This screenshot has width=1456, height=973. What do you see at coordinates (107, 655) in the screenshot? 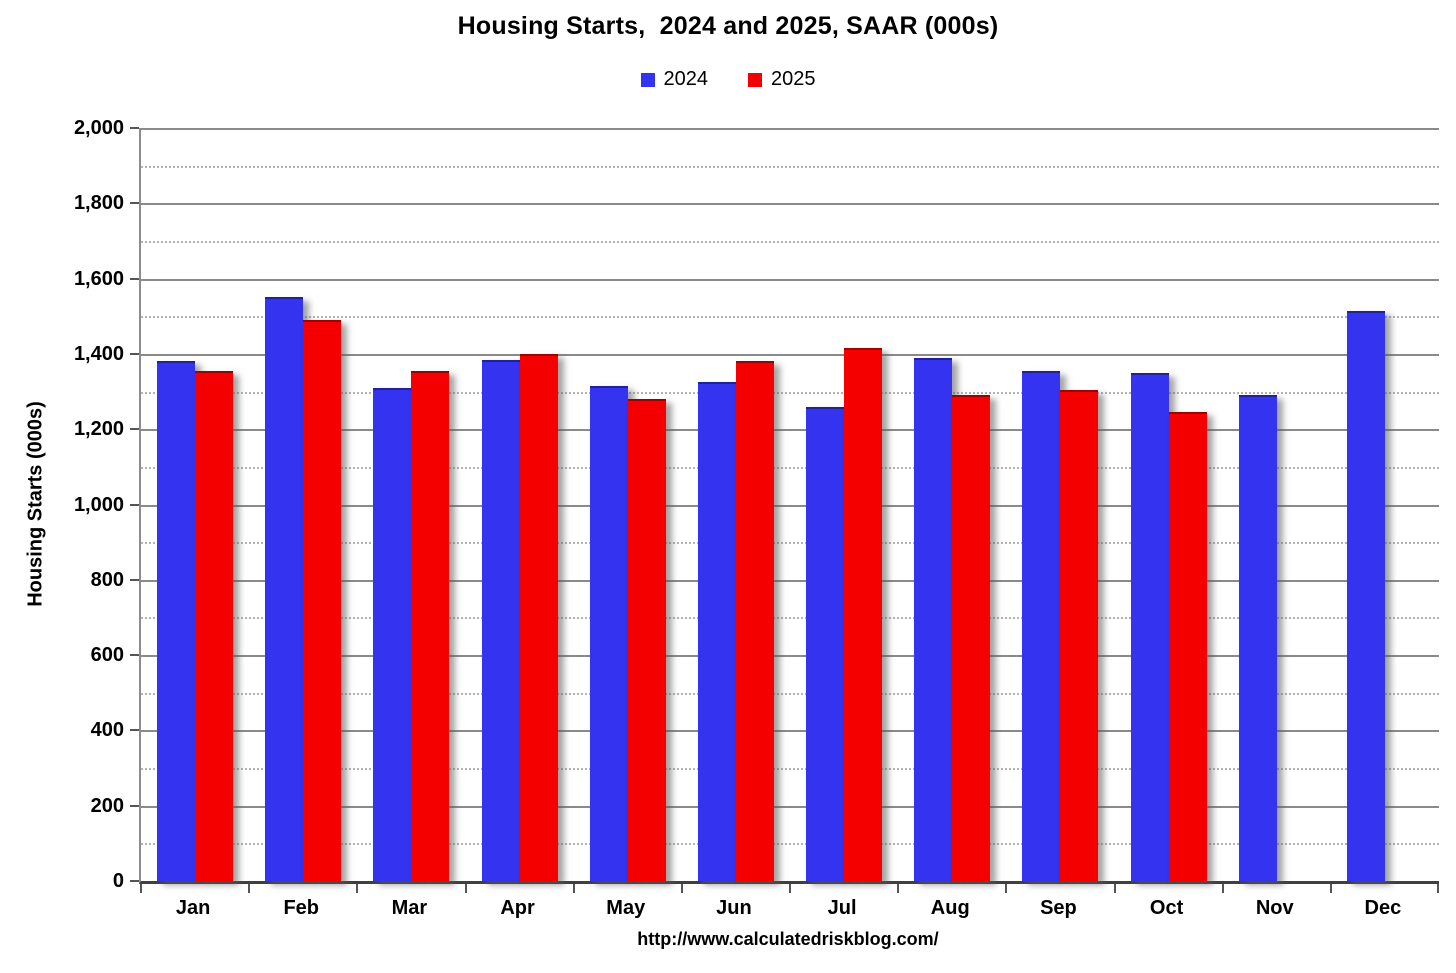
I see `y-axis-label: 600` at bounding box center [107, 655].